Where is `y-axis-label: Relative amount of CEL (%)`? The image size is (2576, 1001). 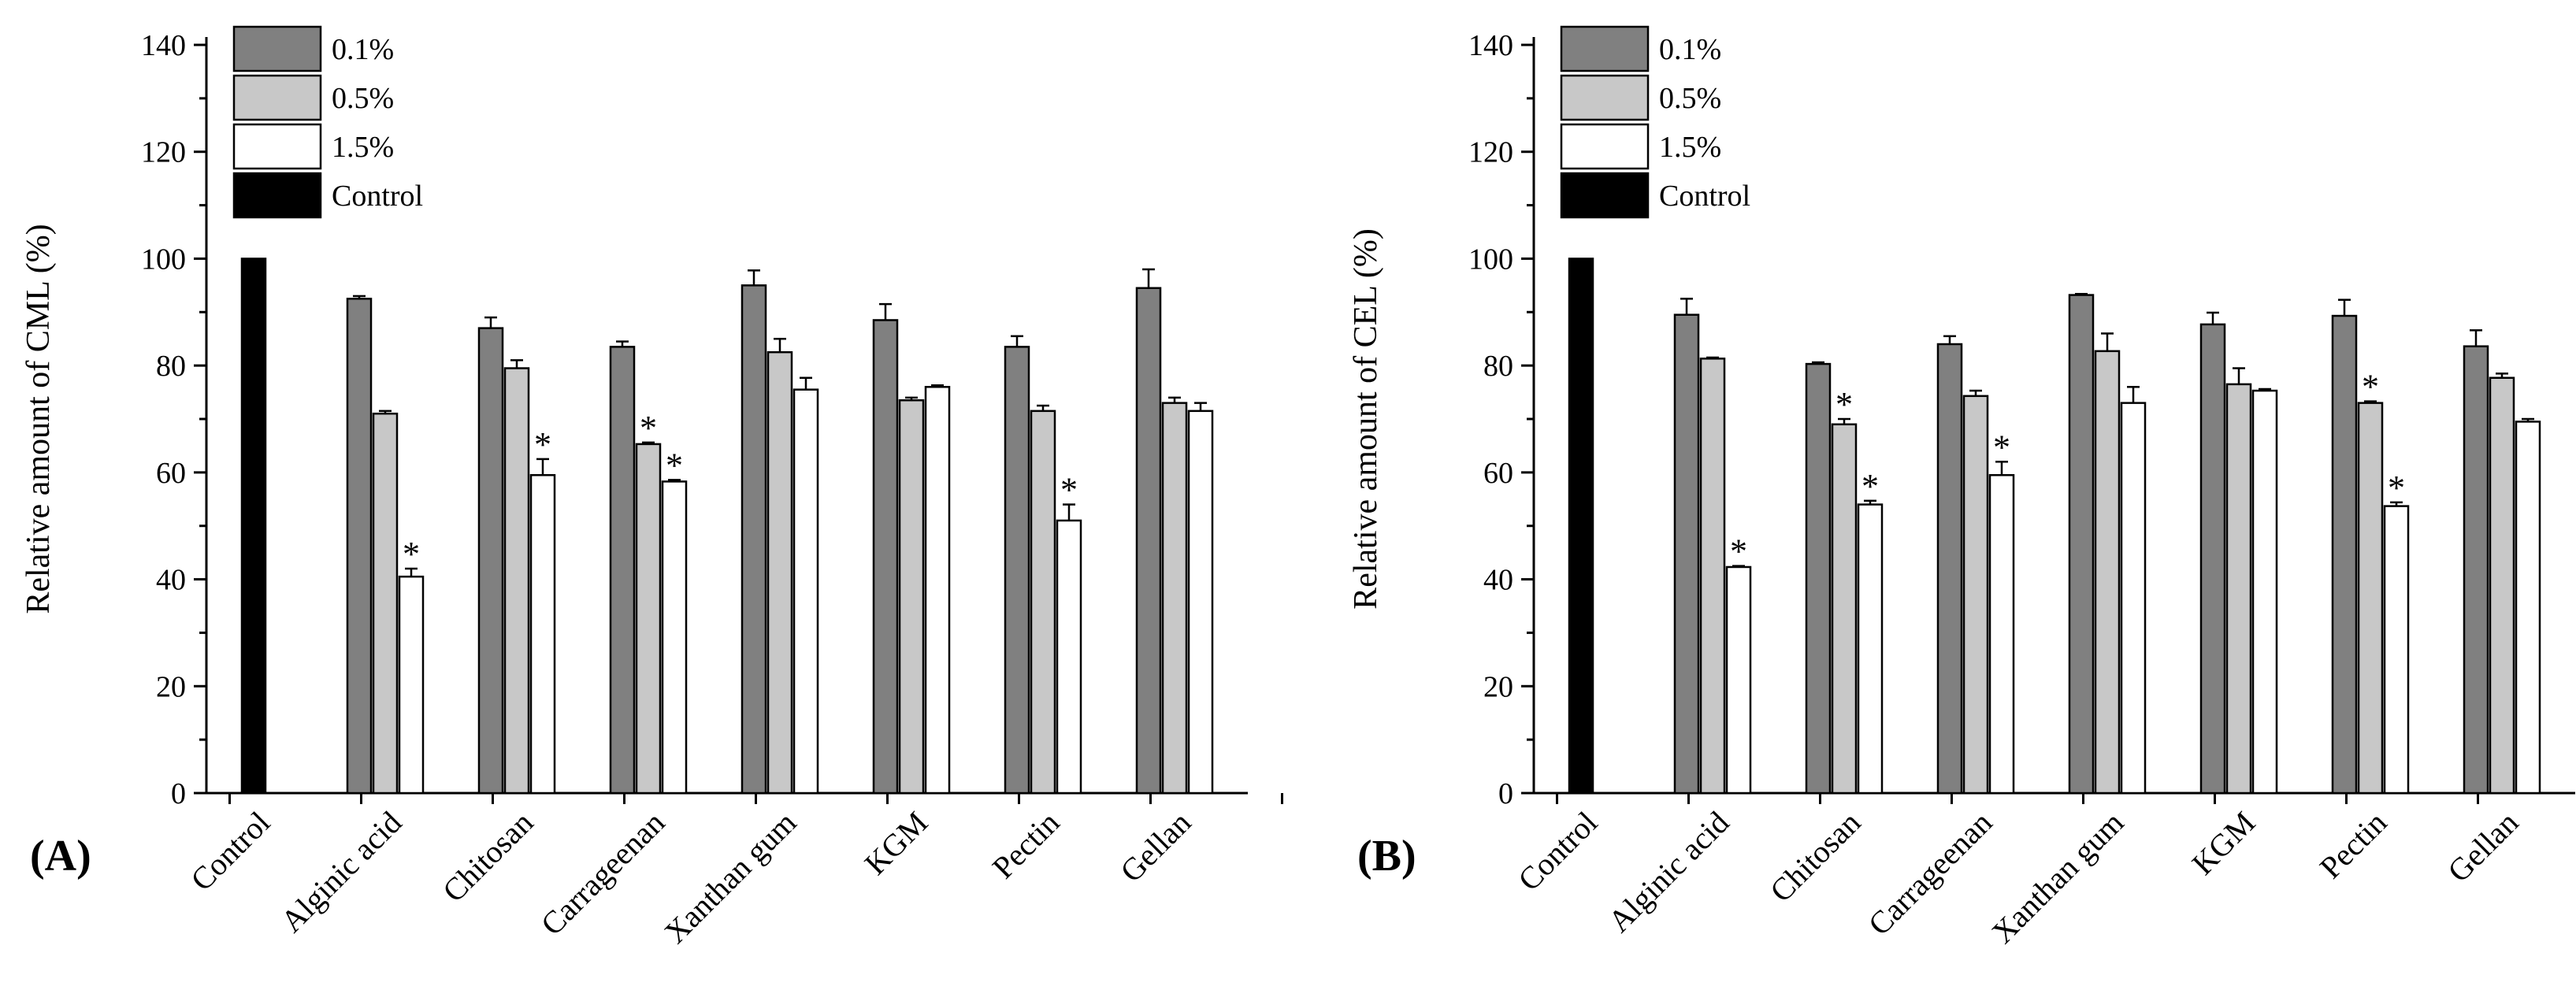
y-axis-label: Relative amount of CEL (%) is located at coordinates (1366, 419).